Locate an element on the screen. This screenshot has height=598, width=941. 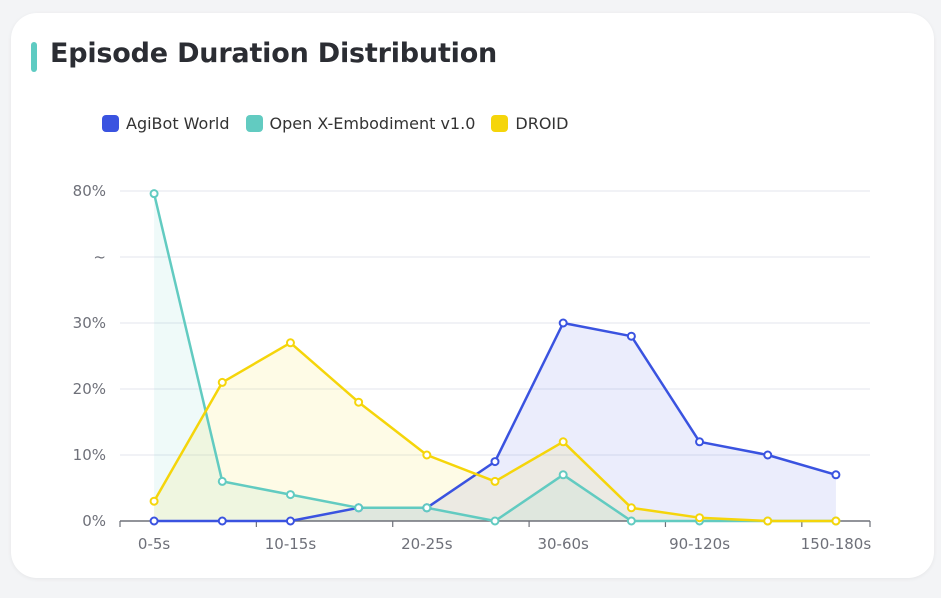
legend-item-droid: DROID is located at coordinates (529, 123).